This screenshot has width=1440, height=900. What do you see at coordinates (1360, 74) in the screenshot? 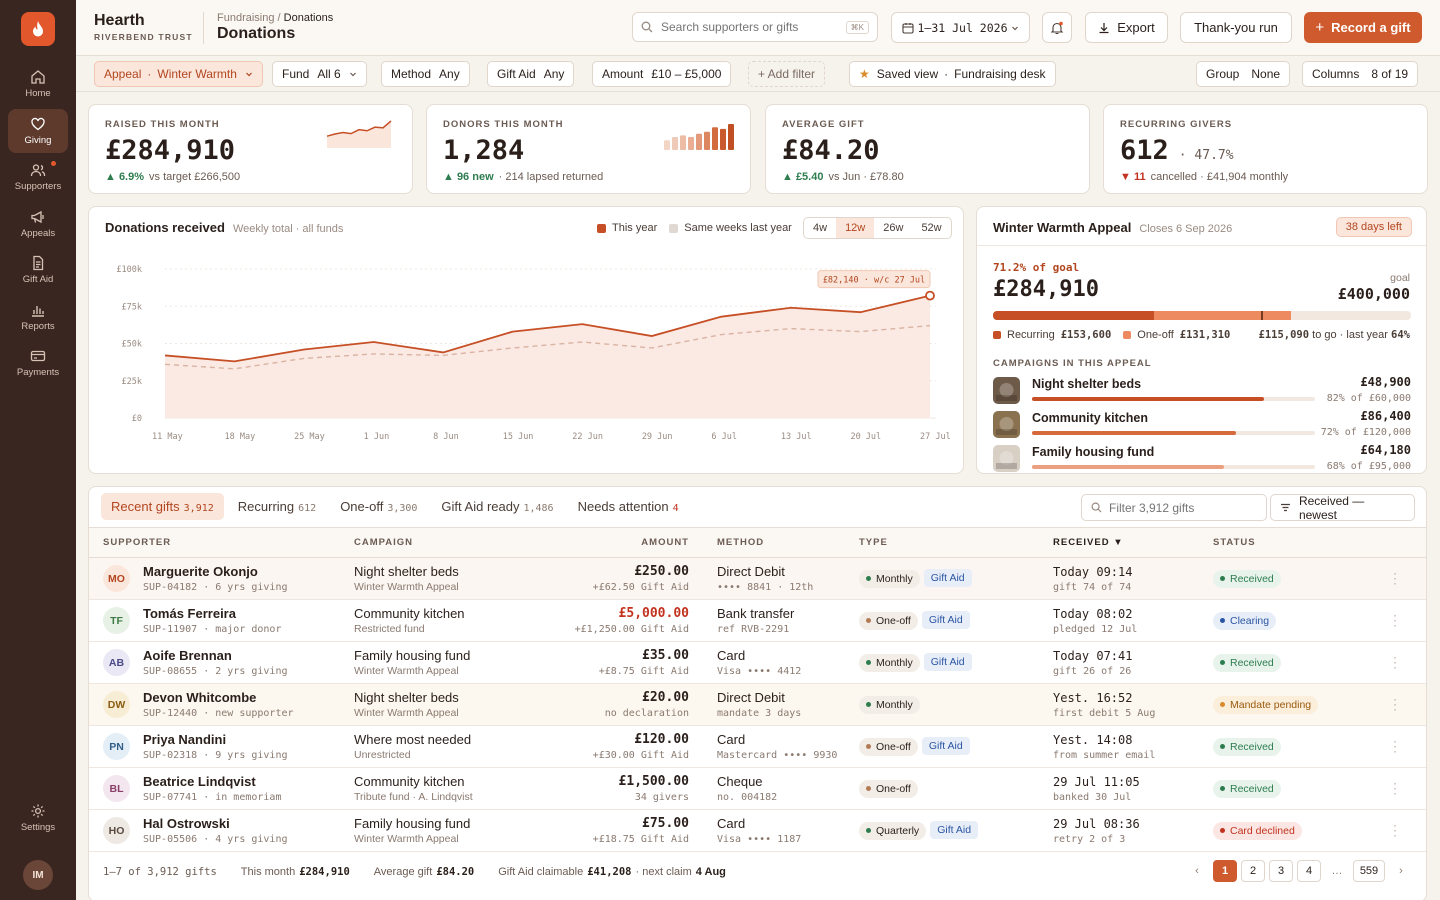
I see `columns-selector: Columns 8 of 19` at bounding box center [1360, 74].